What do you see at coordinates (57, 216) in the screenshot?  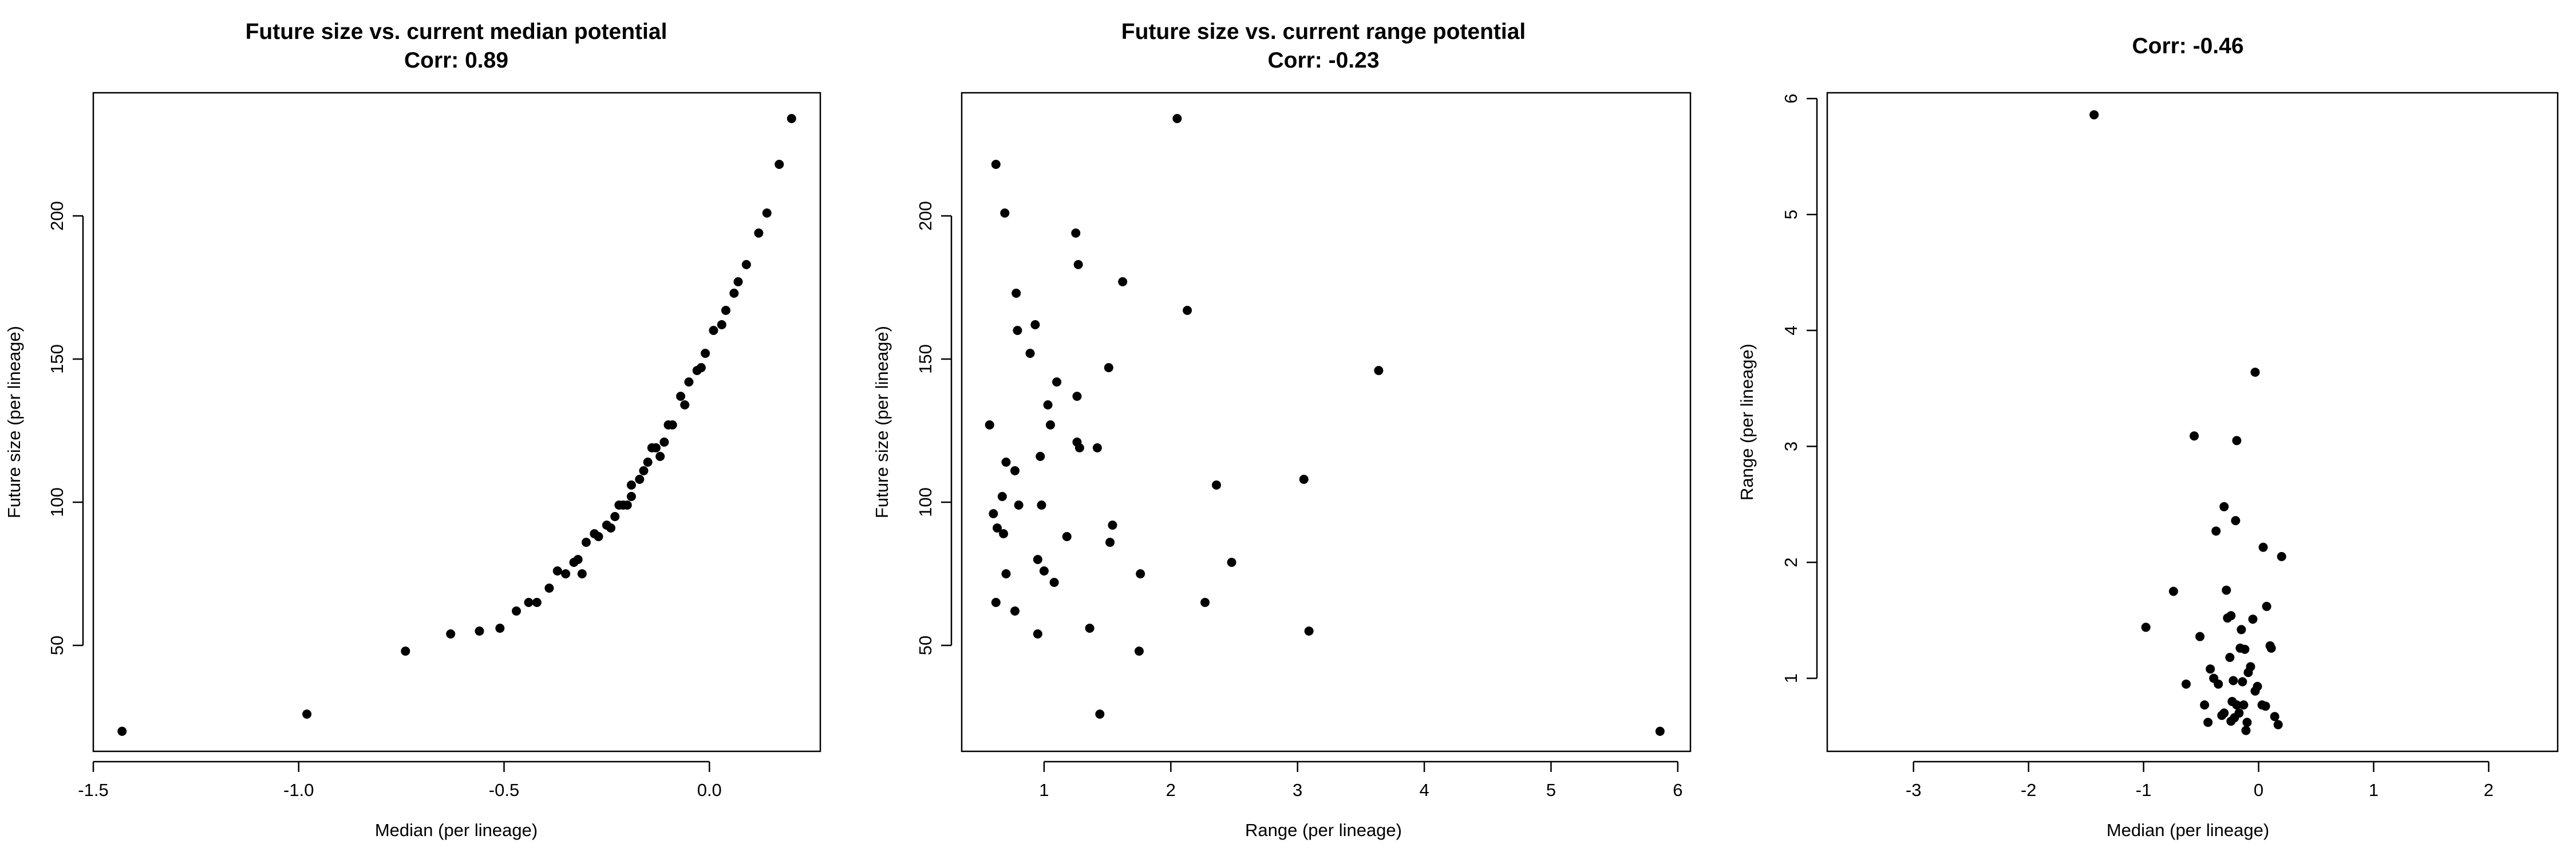 I see `y-tick-label: 200` at bounding box center [57, 216].